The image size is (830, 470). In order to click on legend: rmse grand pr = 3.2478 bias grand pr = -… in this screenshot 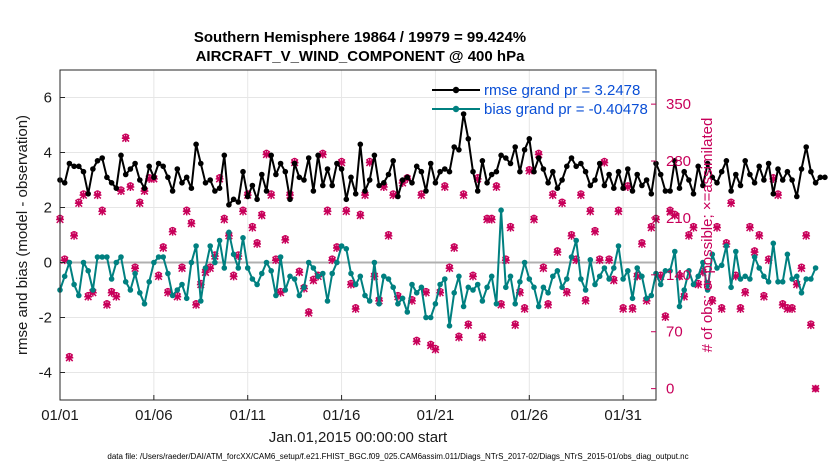, I will do `click(540, 100)`.